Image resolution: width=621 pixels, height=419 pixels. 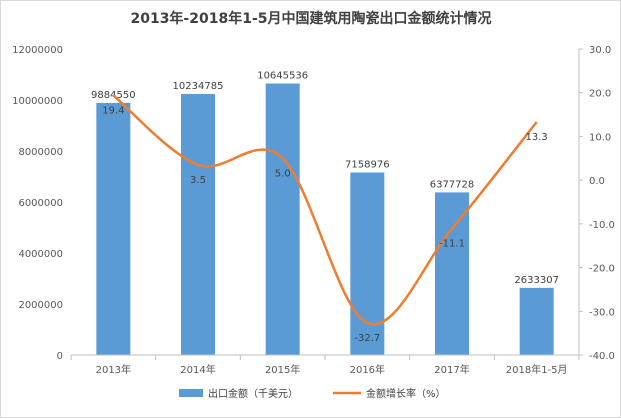 I want to click on line-value-label: -32.7, so click(x=367, y=338).